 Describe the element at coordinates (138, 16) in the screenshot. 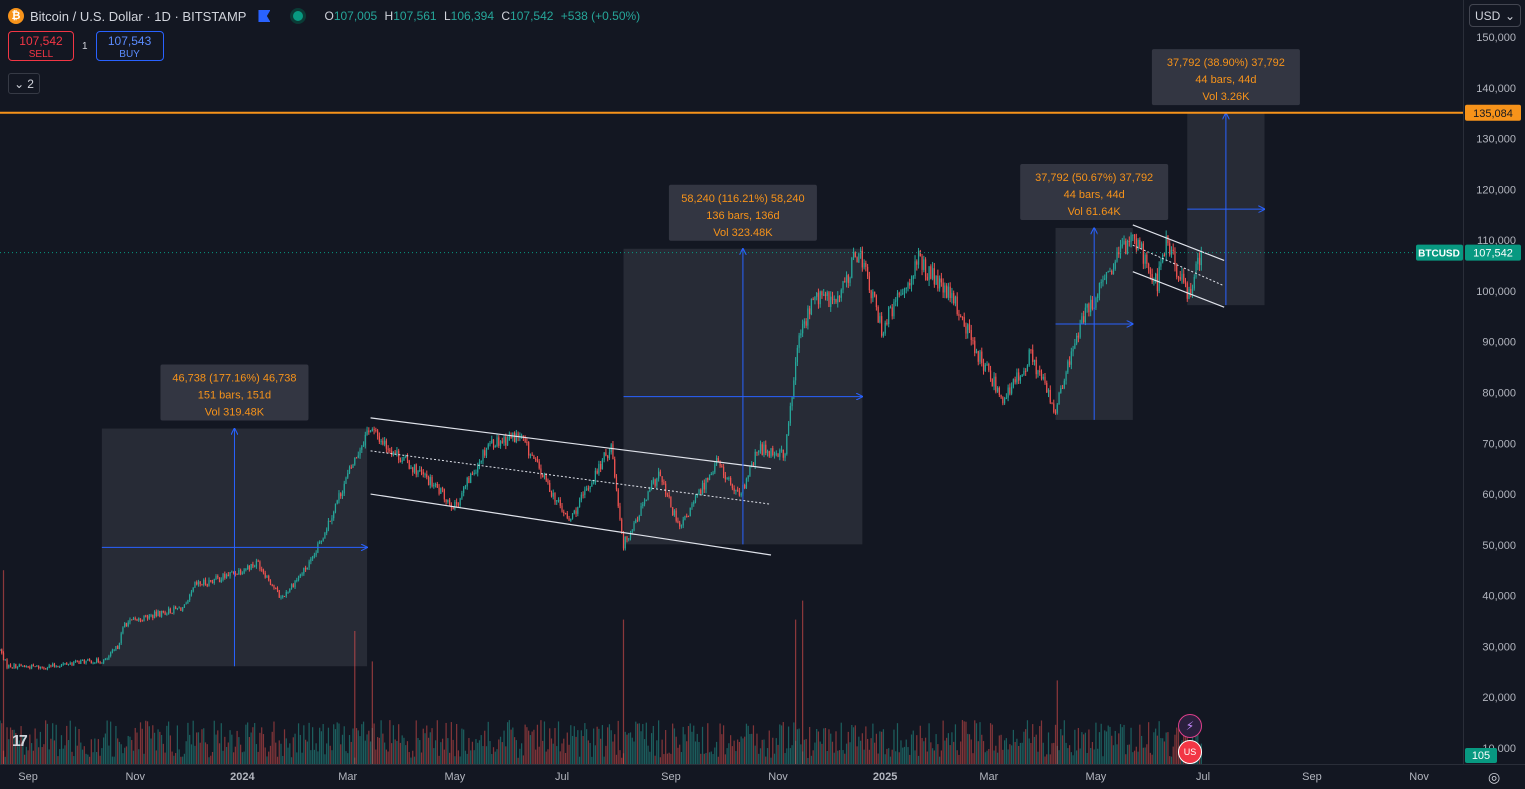

I see `symbol-title: Bitcoin / U.S. Dollar · 1D · BITSTAMP` at that location.